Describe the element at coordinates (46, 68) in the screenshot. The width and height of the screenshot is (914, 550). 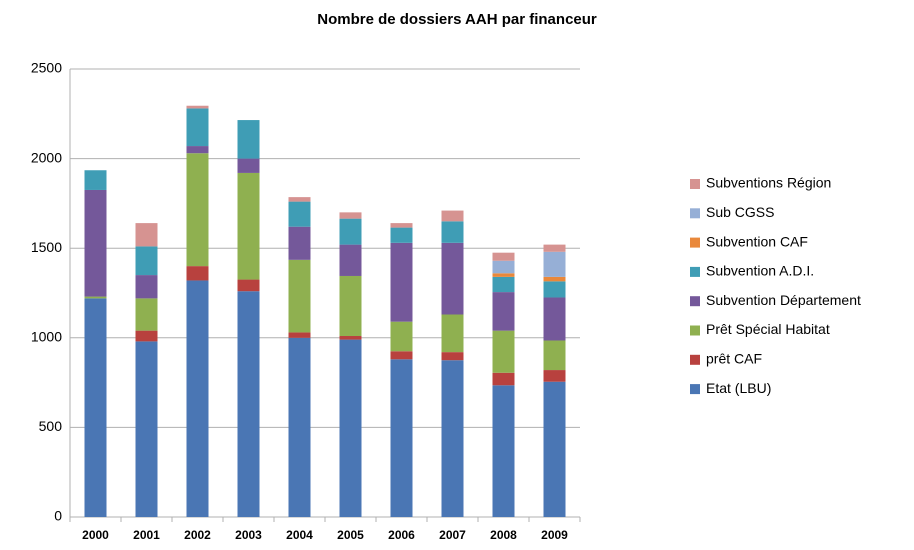
I see `y-tick-label: 2500` at that location.